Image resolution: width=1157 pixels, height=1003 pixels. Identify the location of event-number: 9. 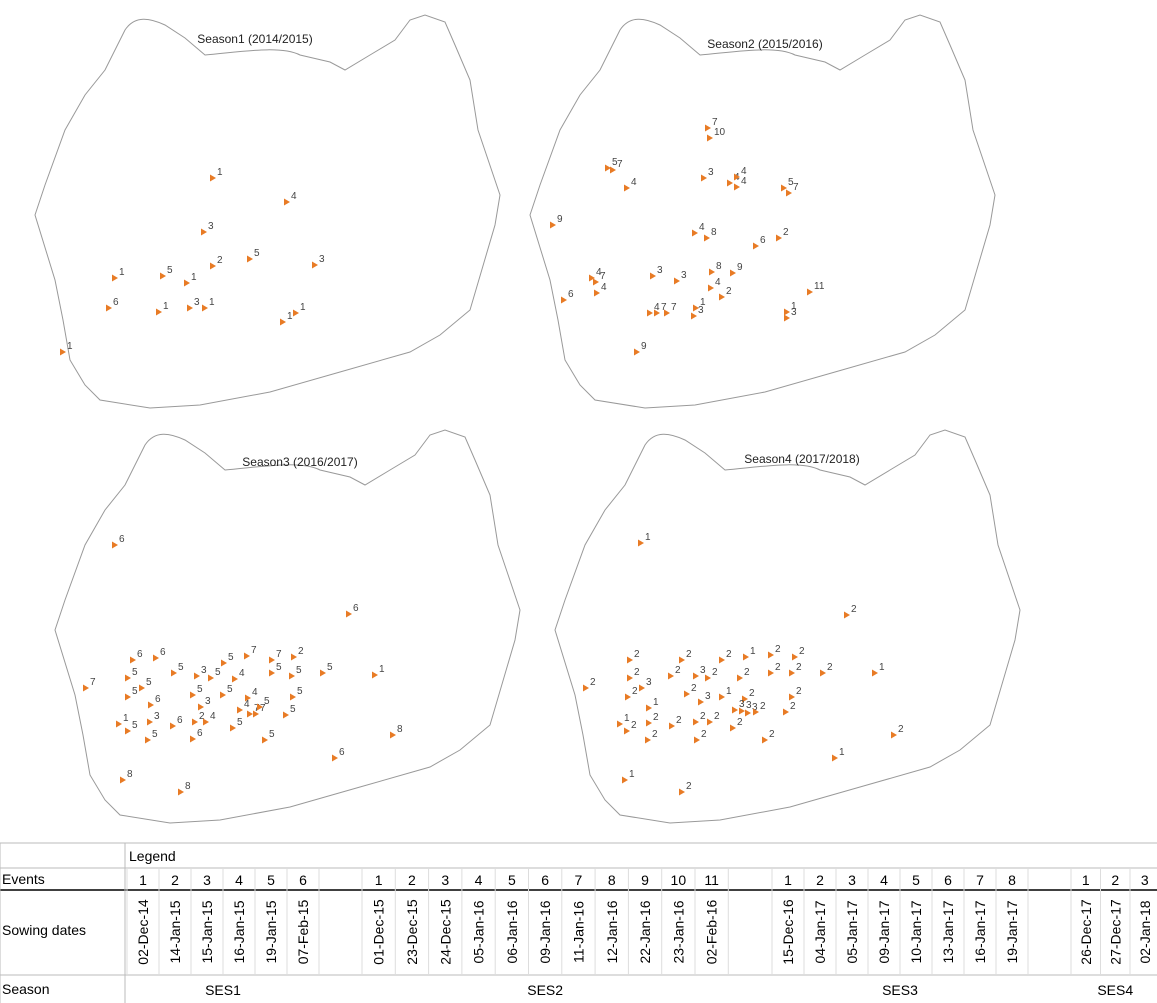
(645, 880).